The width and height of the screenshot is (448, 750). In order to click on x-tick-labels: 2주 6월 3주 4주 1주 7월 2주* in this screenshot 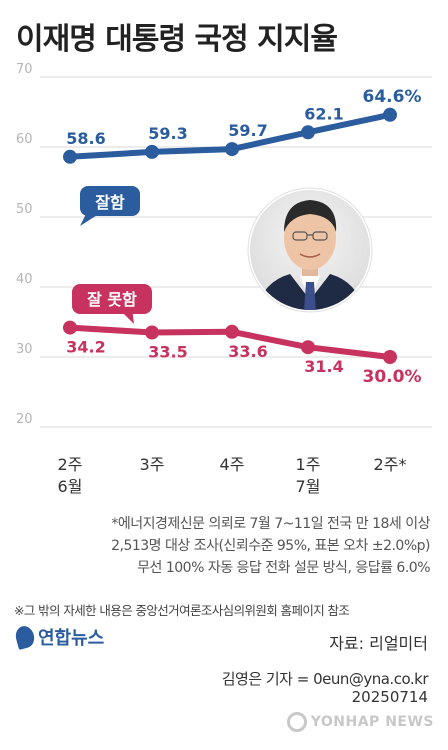, I will do `click(232, 475)`.